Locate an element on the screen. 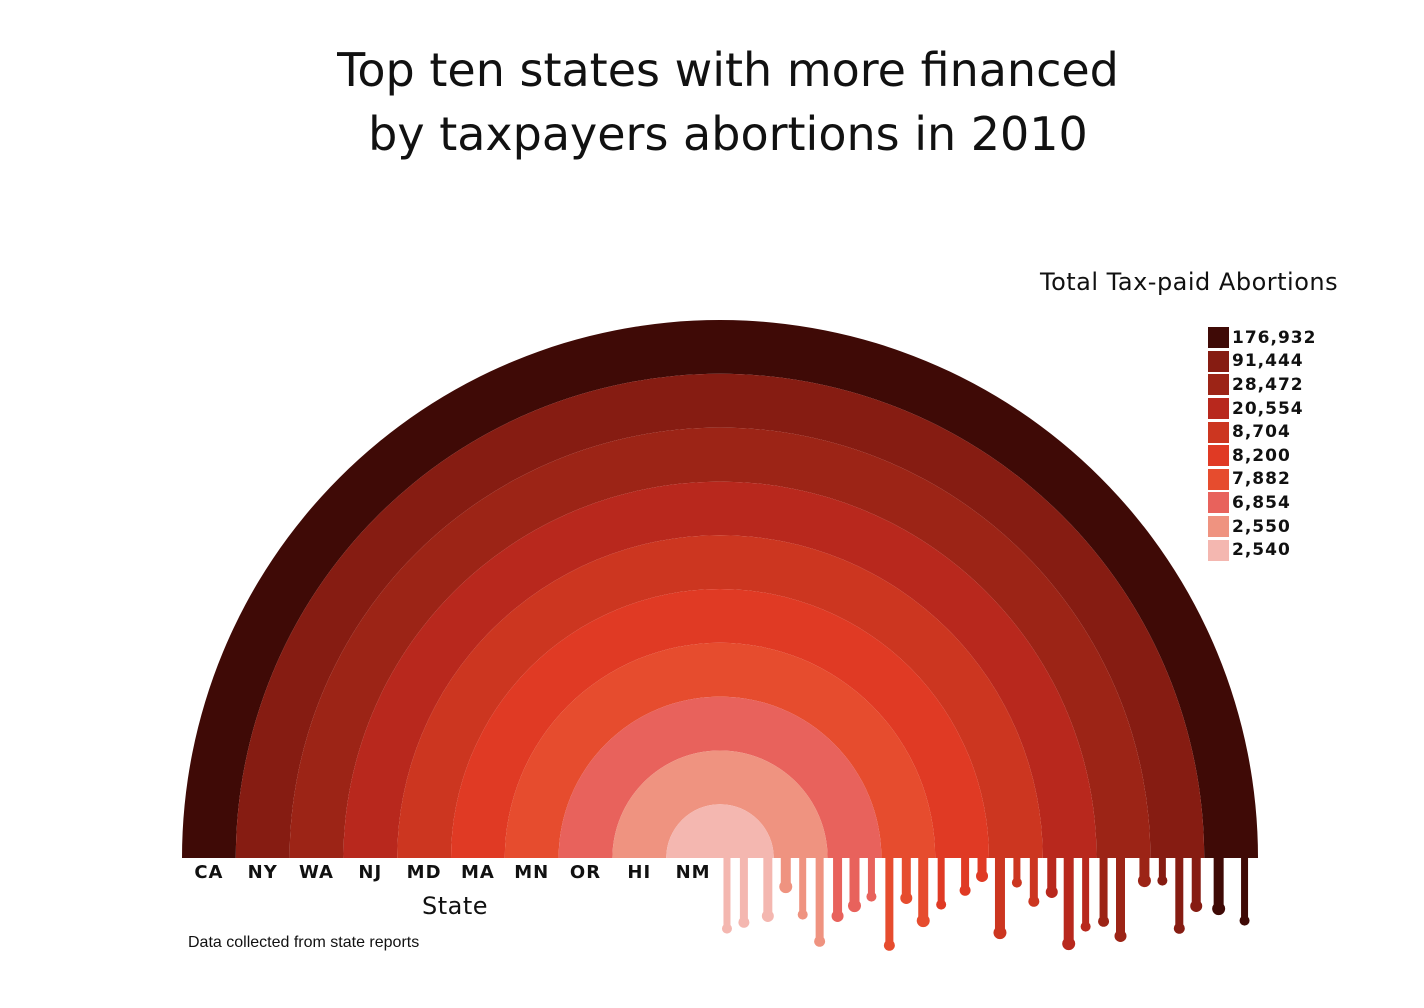 The width and height of the screenshot is (1424, 1008). legend-item-nm: 2,540 is located at coordinates (1262, 550).